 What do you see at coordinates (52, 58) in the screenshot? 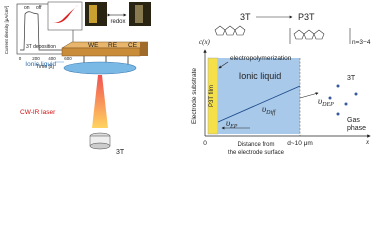
I see `x-tick-label: 400` at bounding box center [52, 58].